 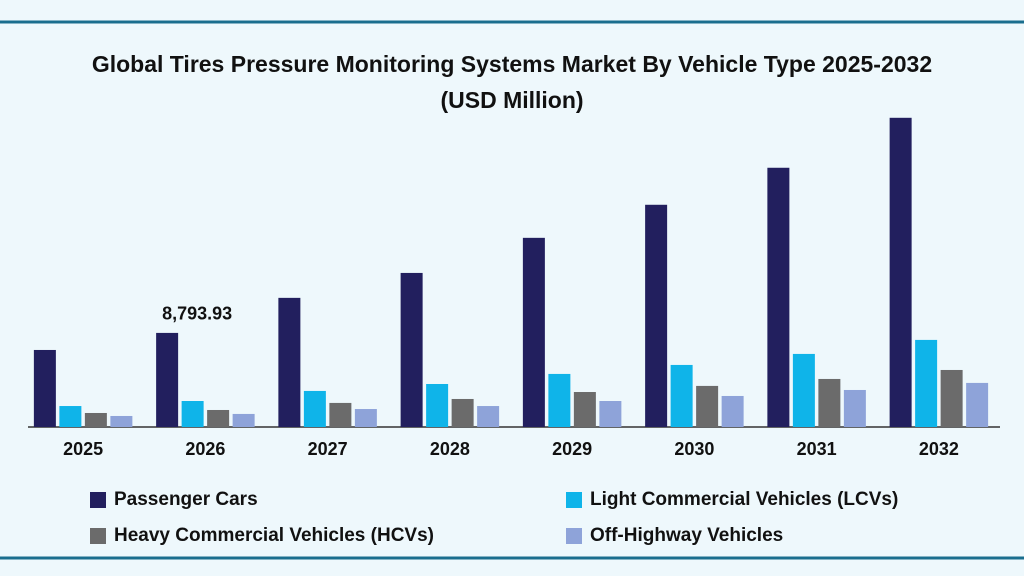 I want to click on x-tick-label: 2025, so click(x=83, y=449).